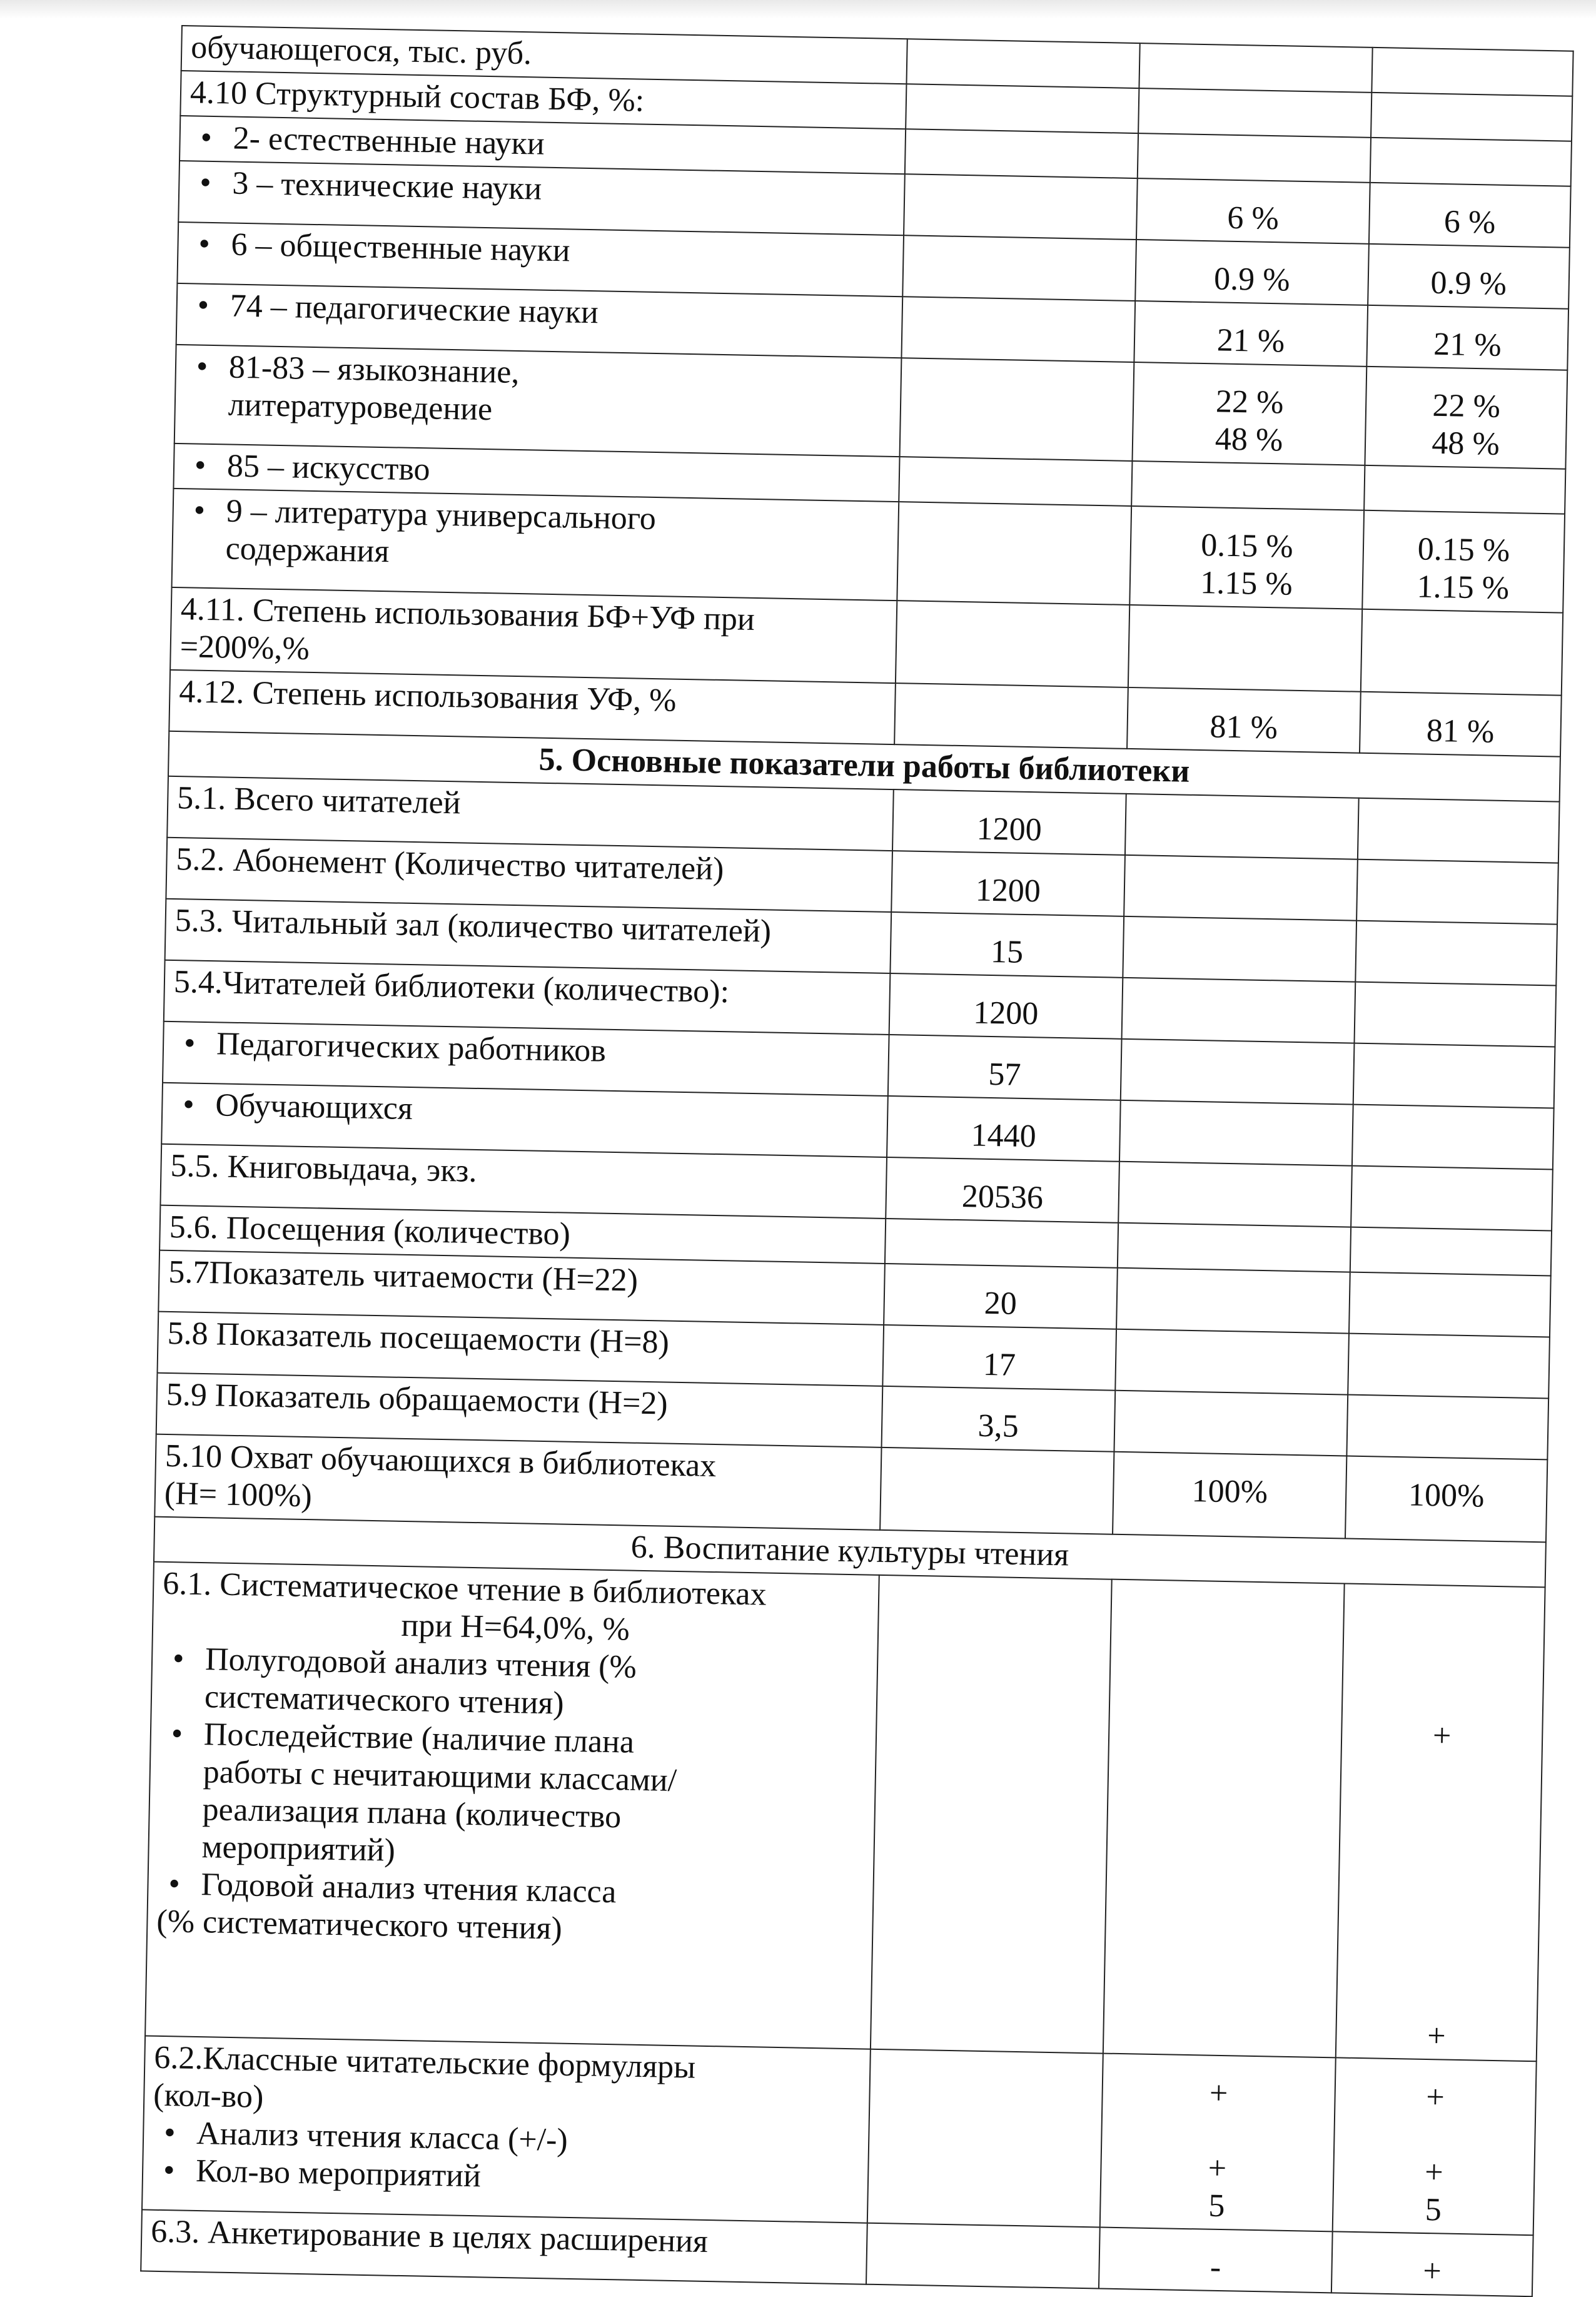  I want to click on cell-value: 6 %, so click(1253, 219).